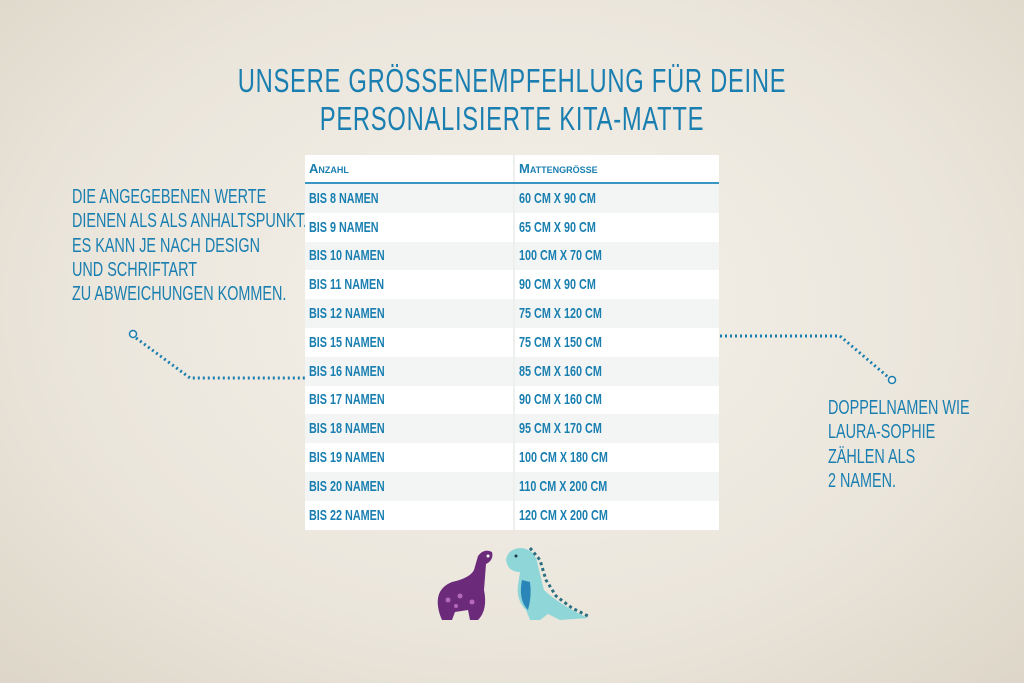  Describe the element at coordinates (410, 256) in the screenshot. I see `cell-count: bis 10 Namen` at that location.